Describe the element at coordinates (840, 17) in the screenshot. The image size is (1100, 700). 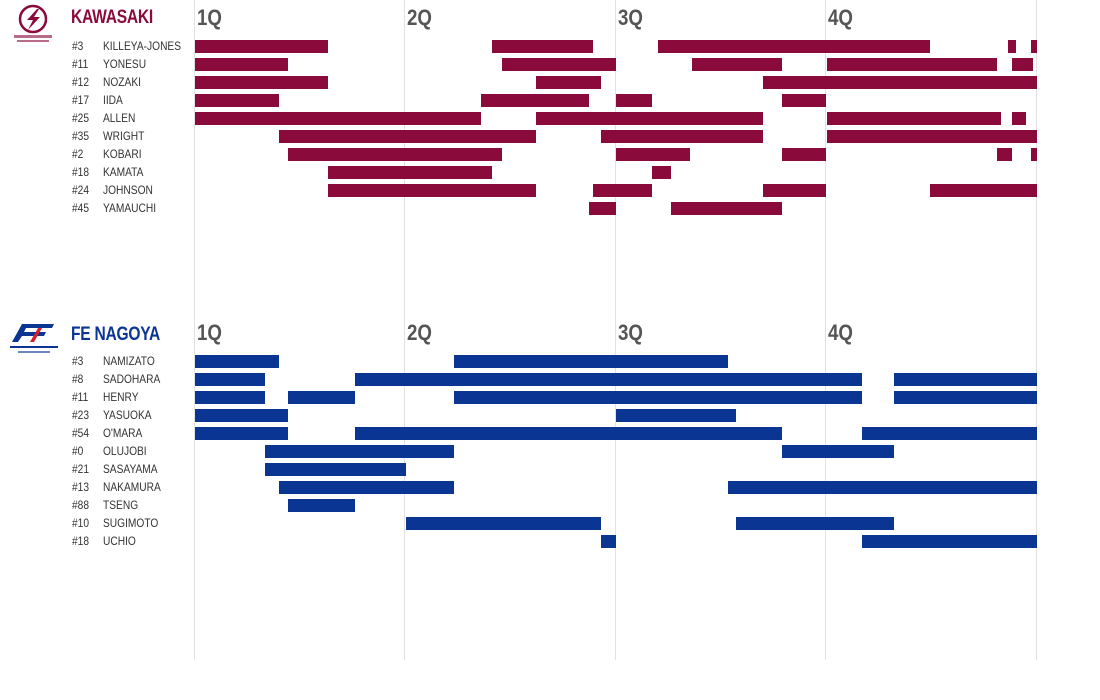
I see `quarter-label-4q: 4Q` at that location.